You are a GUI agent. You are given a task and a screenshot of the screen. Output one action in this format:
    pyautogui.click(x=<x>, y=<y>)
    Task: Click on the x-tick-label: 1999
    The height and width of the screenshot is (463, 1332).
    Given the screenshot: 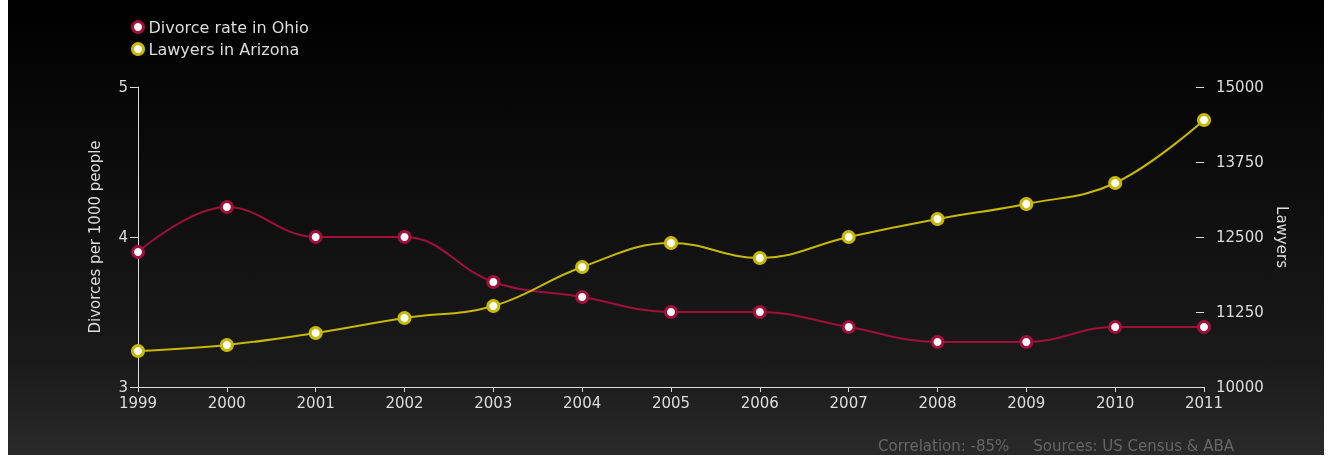 What is the action you would take?
    pyautogui.click(x=138, y=402)
    